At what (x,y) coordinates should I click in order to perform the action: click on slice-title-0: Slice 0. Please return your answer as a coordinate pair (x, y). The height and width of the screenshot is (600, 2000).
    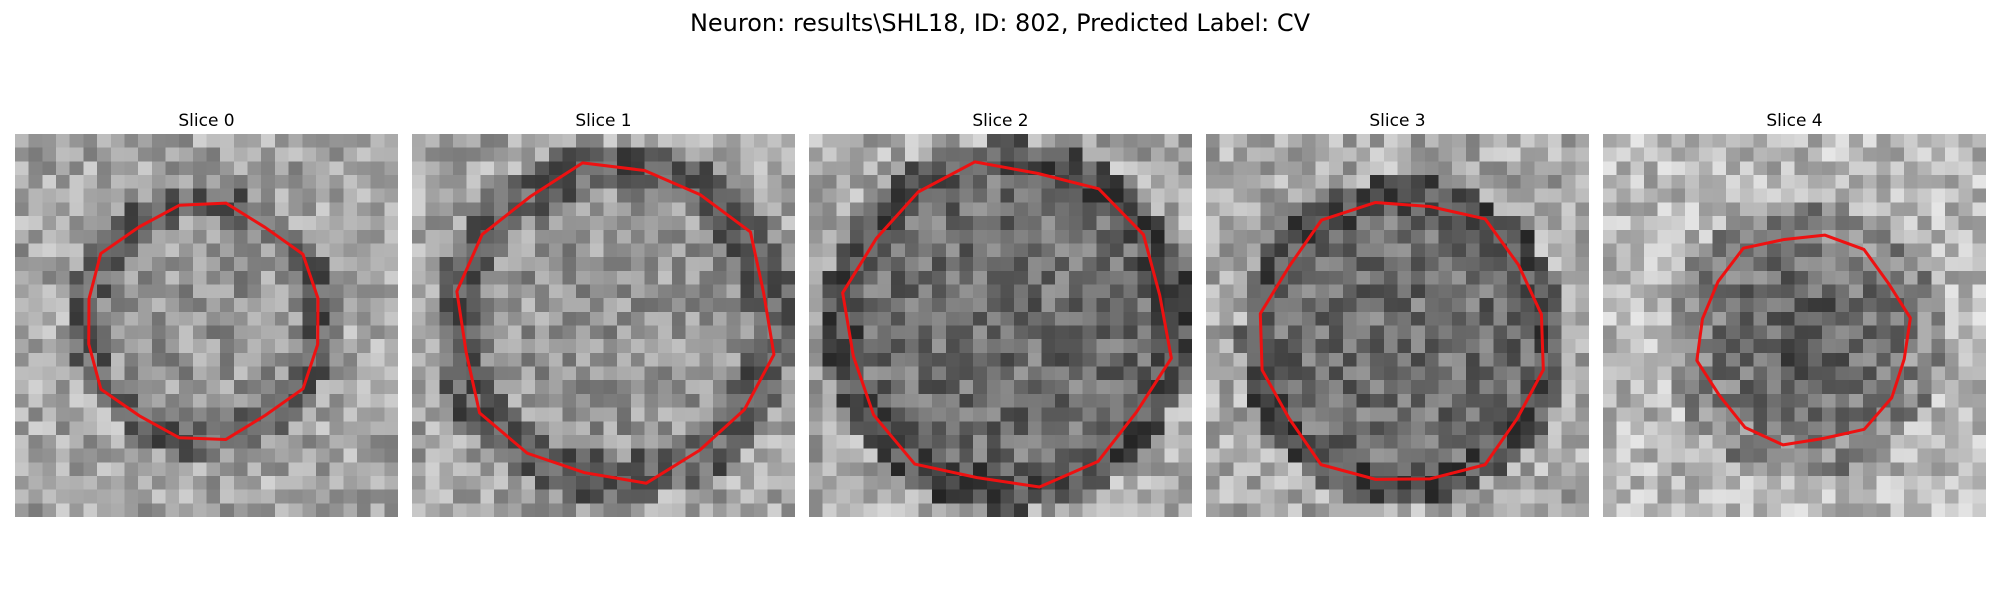
    Looking at the image, I should click on (206, 121).